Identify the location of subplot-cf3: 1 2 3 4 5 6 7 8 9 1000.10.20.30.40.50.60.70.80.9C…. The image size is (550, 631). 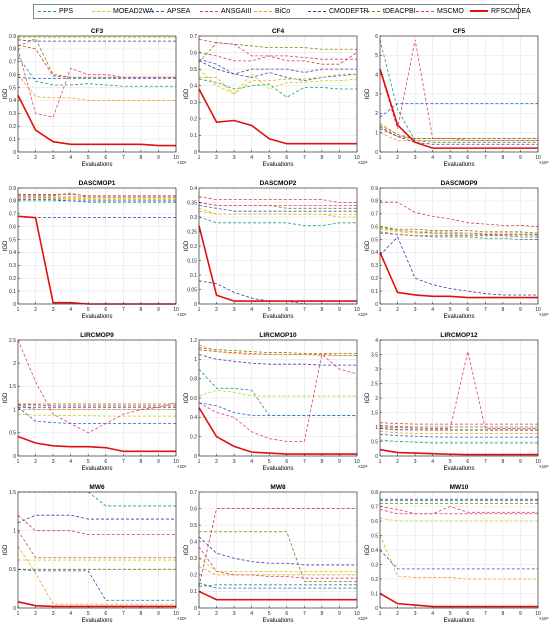
(95, 98).